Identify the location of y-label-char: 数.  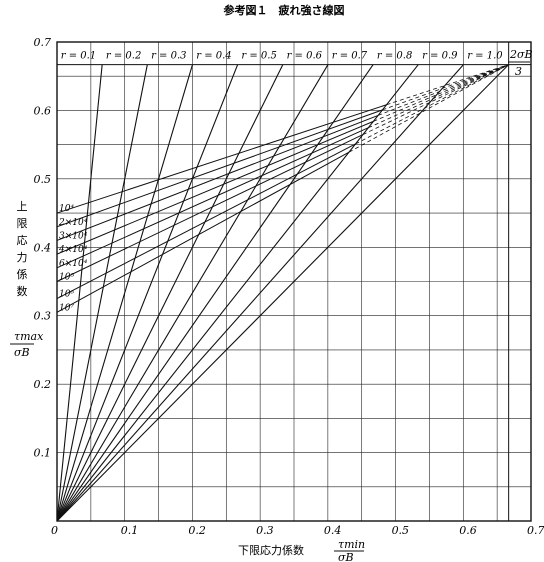
(22, 291).